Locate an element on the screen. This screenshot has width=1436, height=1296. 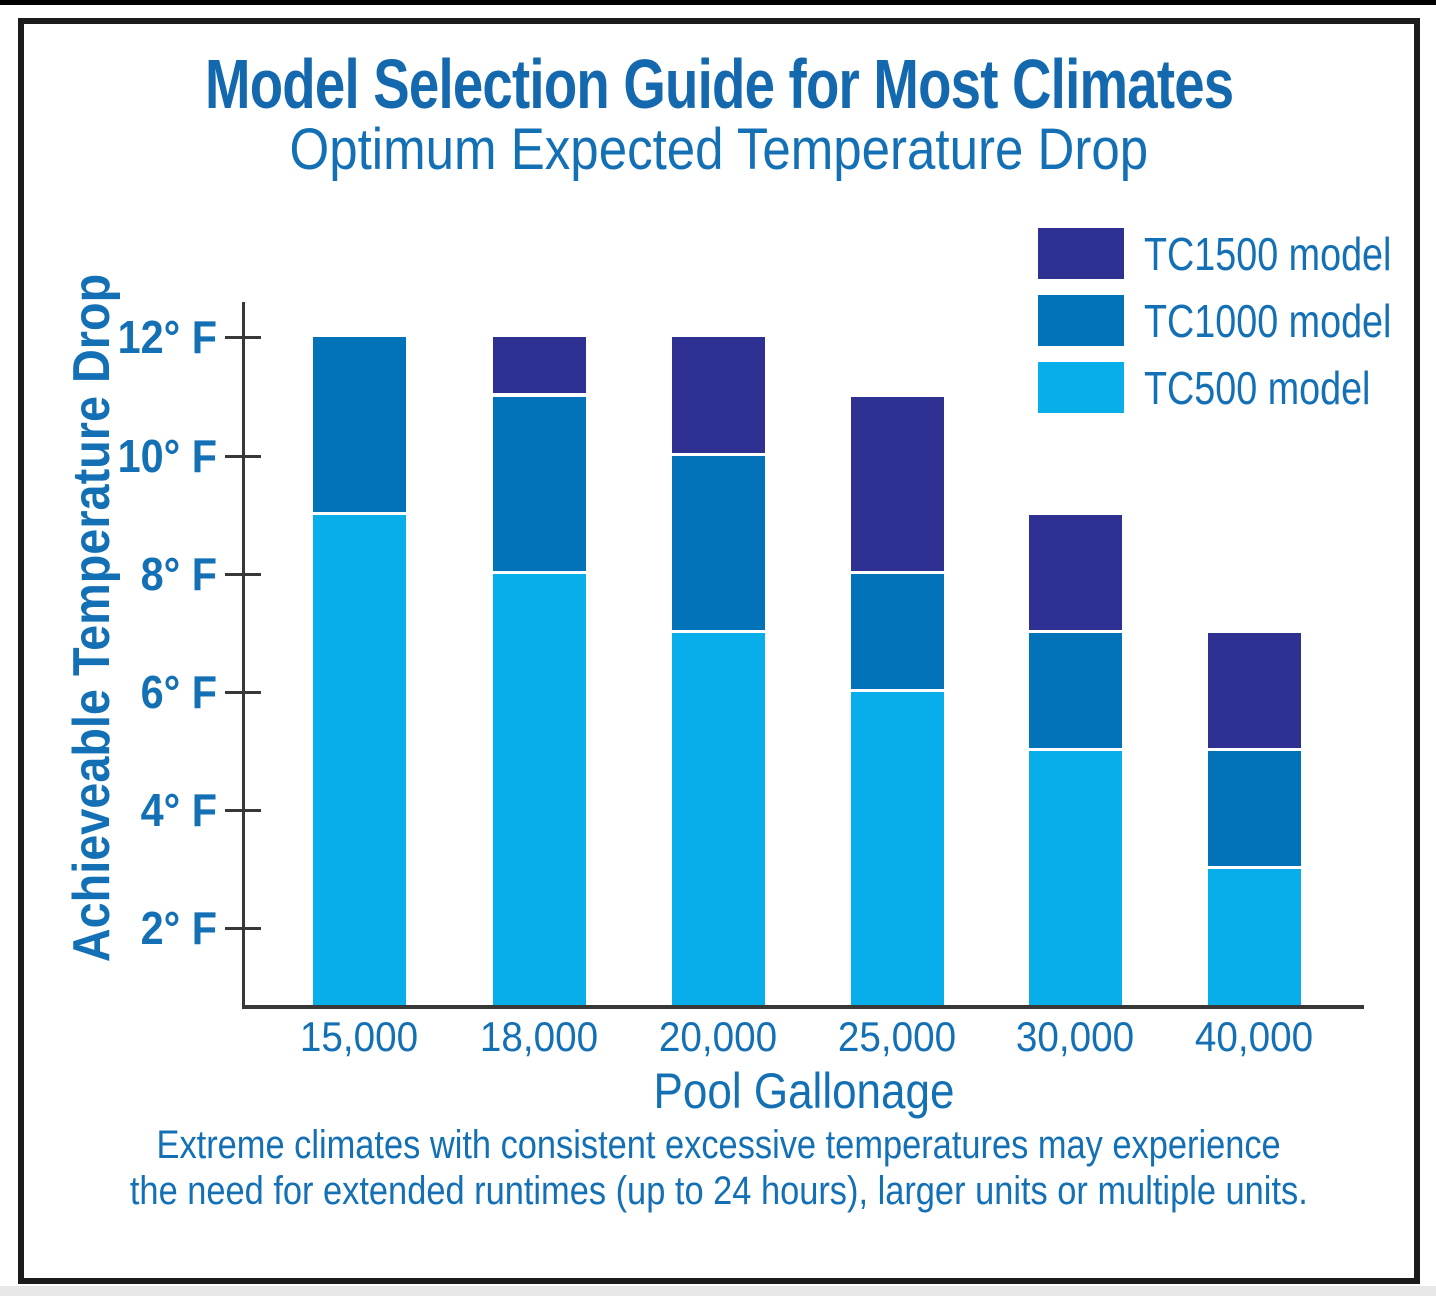
x-tick-label-15000: 15,000 is located at coordinates (359, 1036).